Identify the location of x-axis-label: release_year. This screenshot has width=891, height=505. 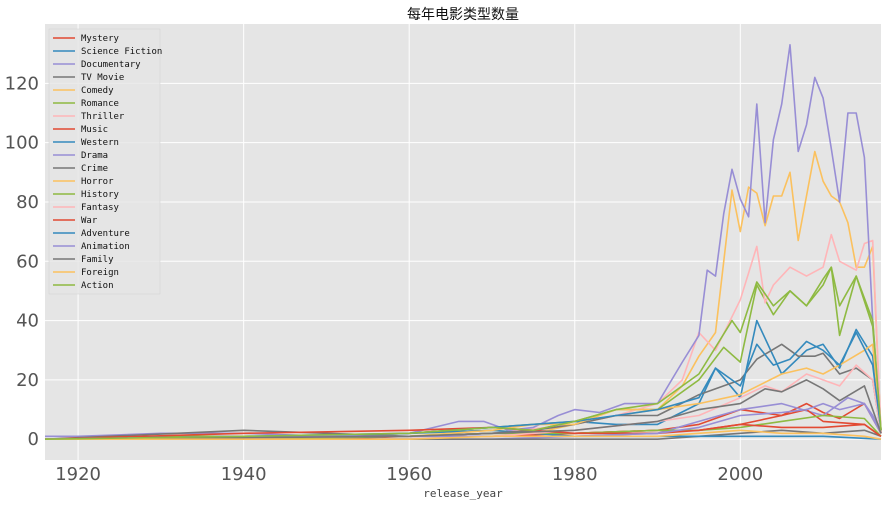
(463, 493).